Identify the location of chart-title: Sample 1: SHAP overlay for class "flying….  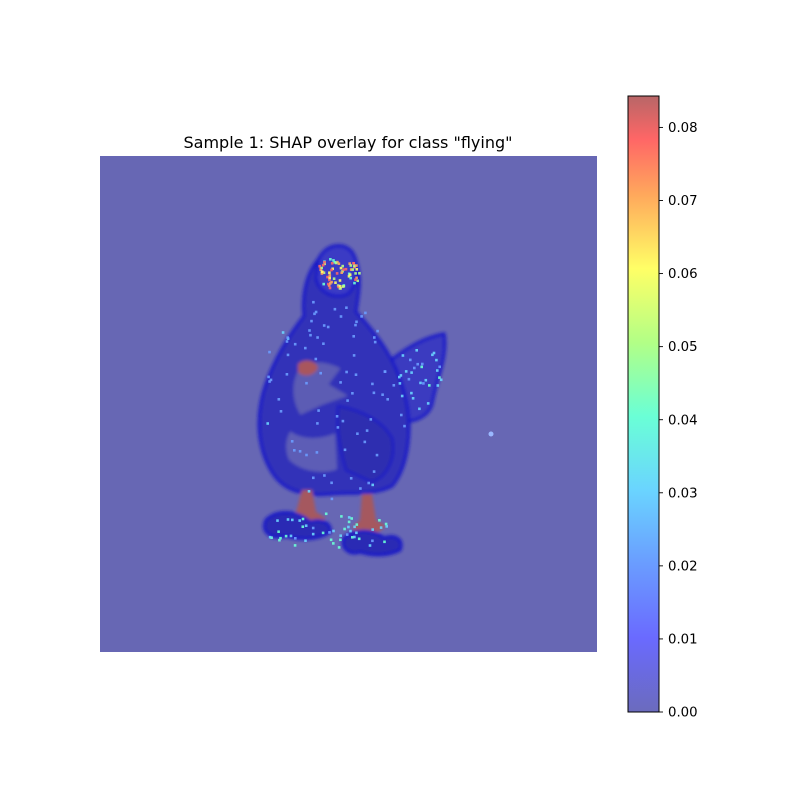
(348, 142).